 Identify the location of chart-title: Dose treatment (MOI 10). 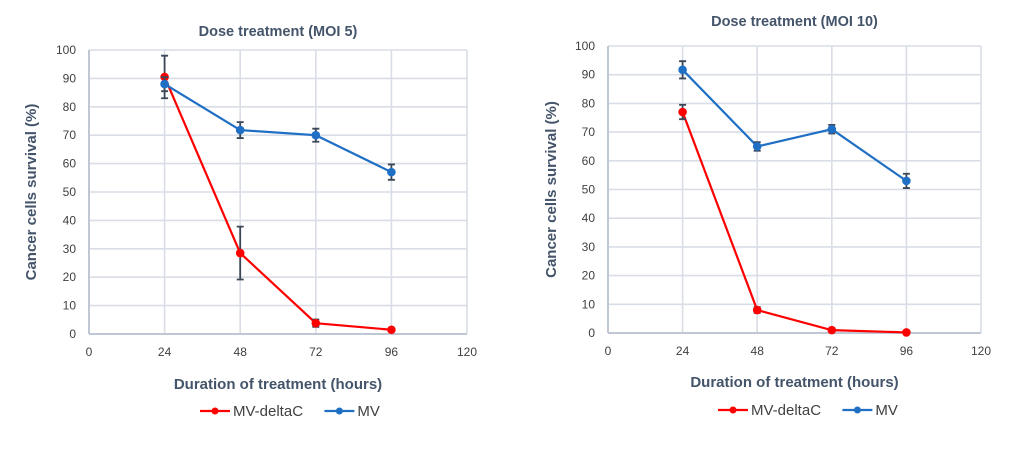
(794, 22).